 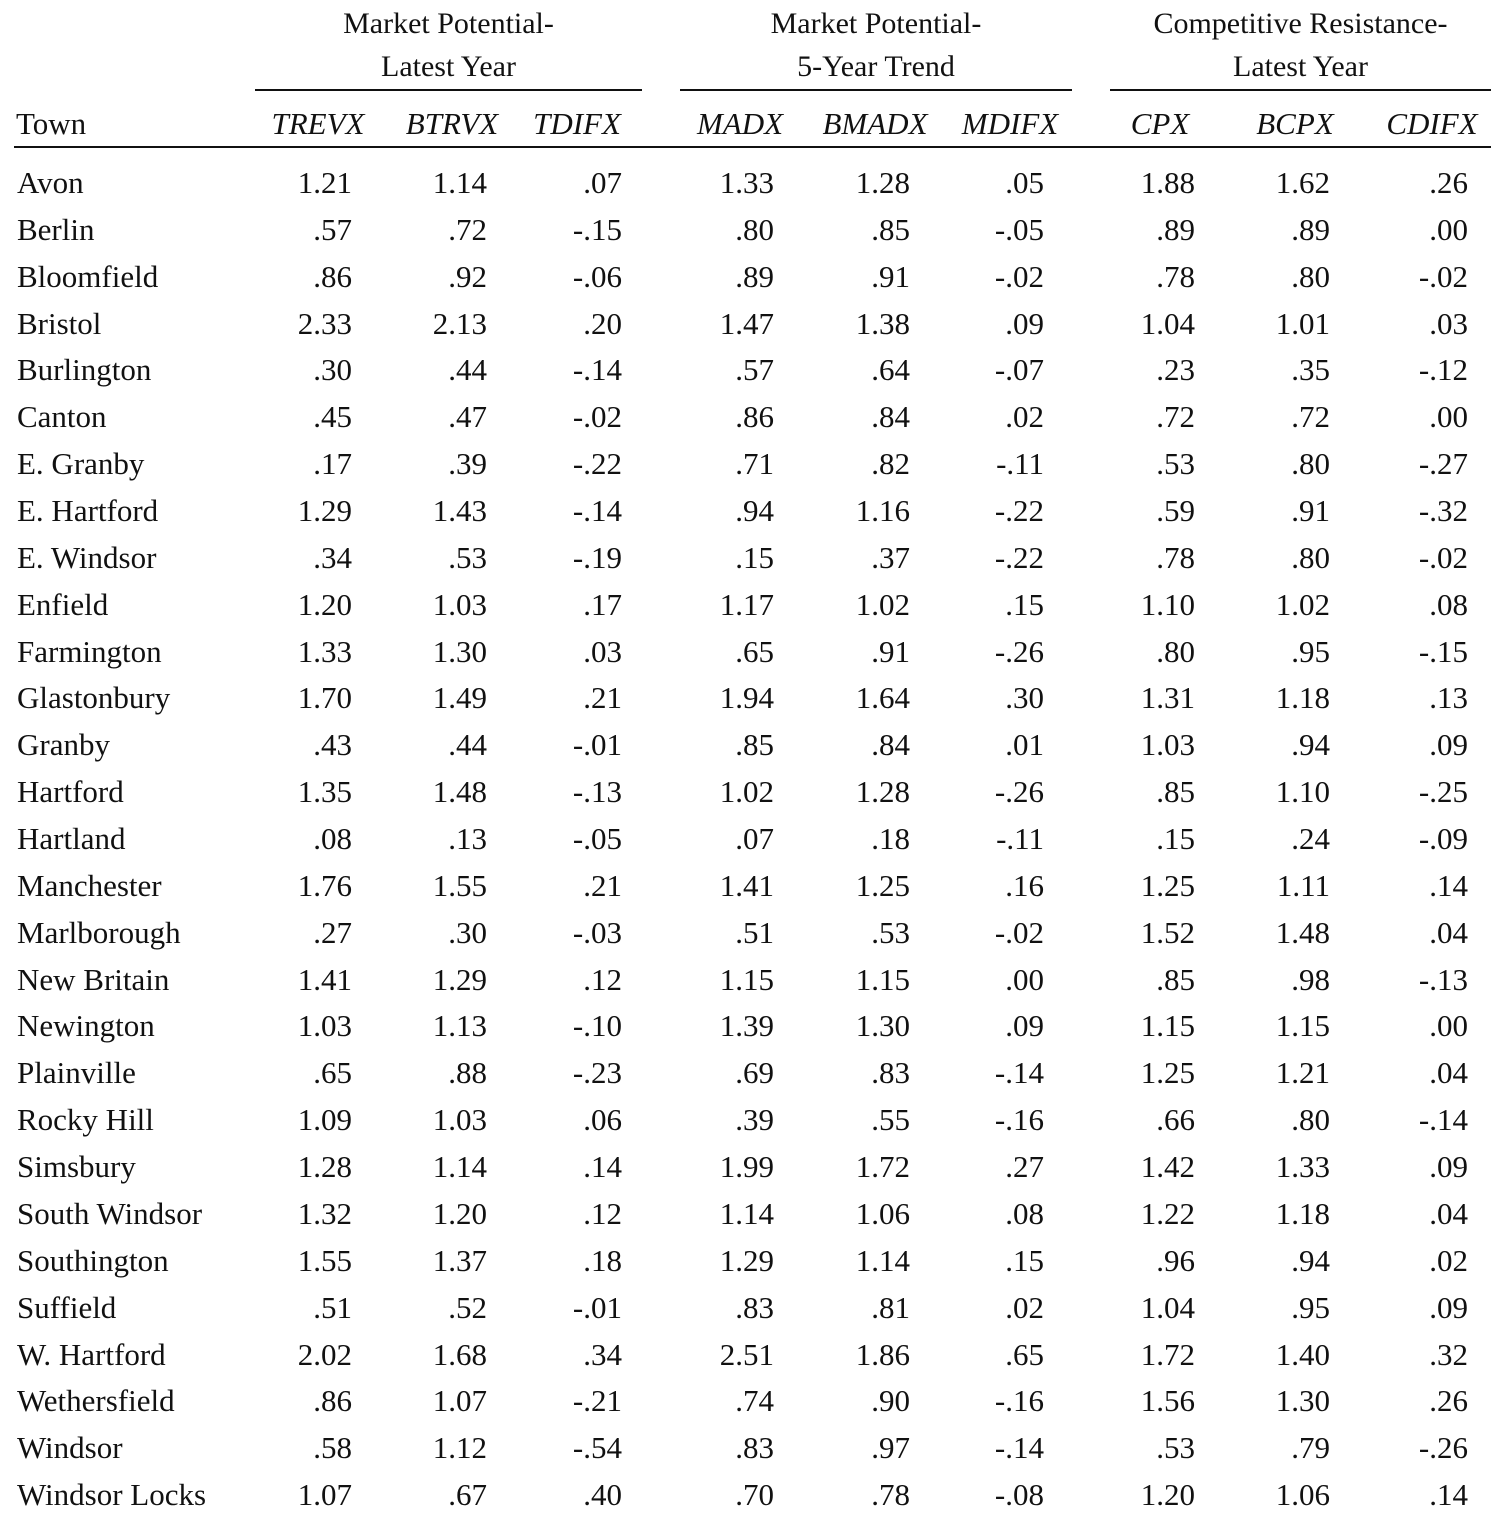 I want to click on value-cell: -.01, so click(x=597, y=1307).